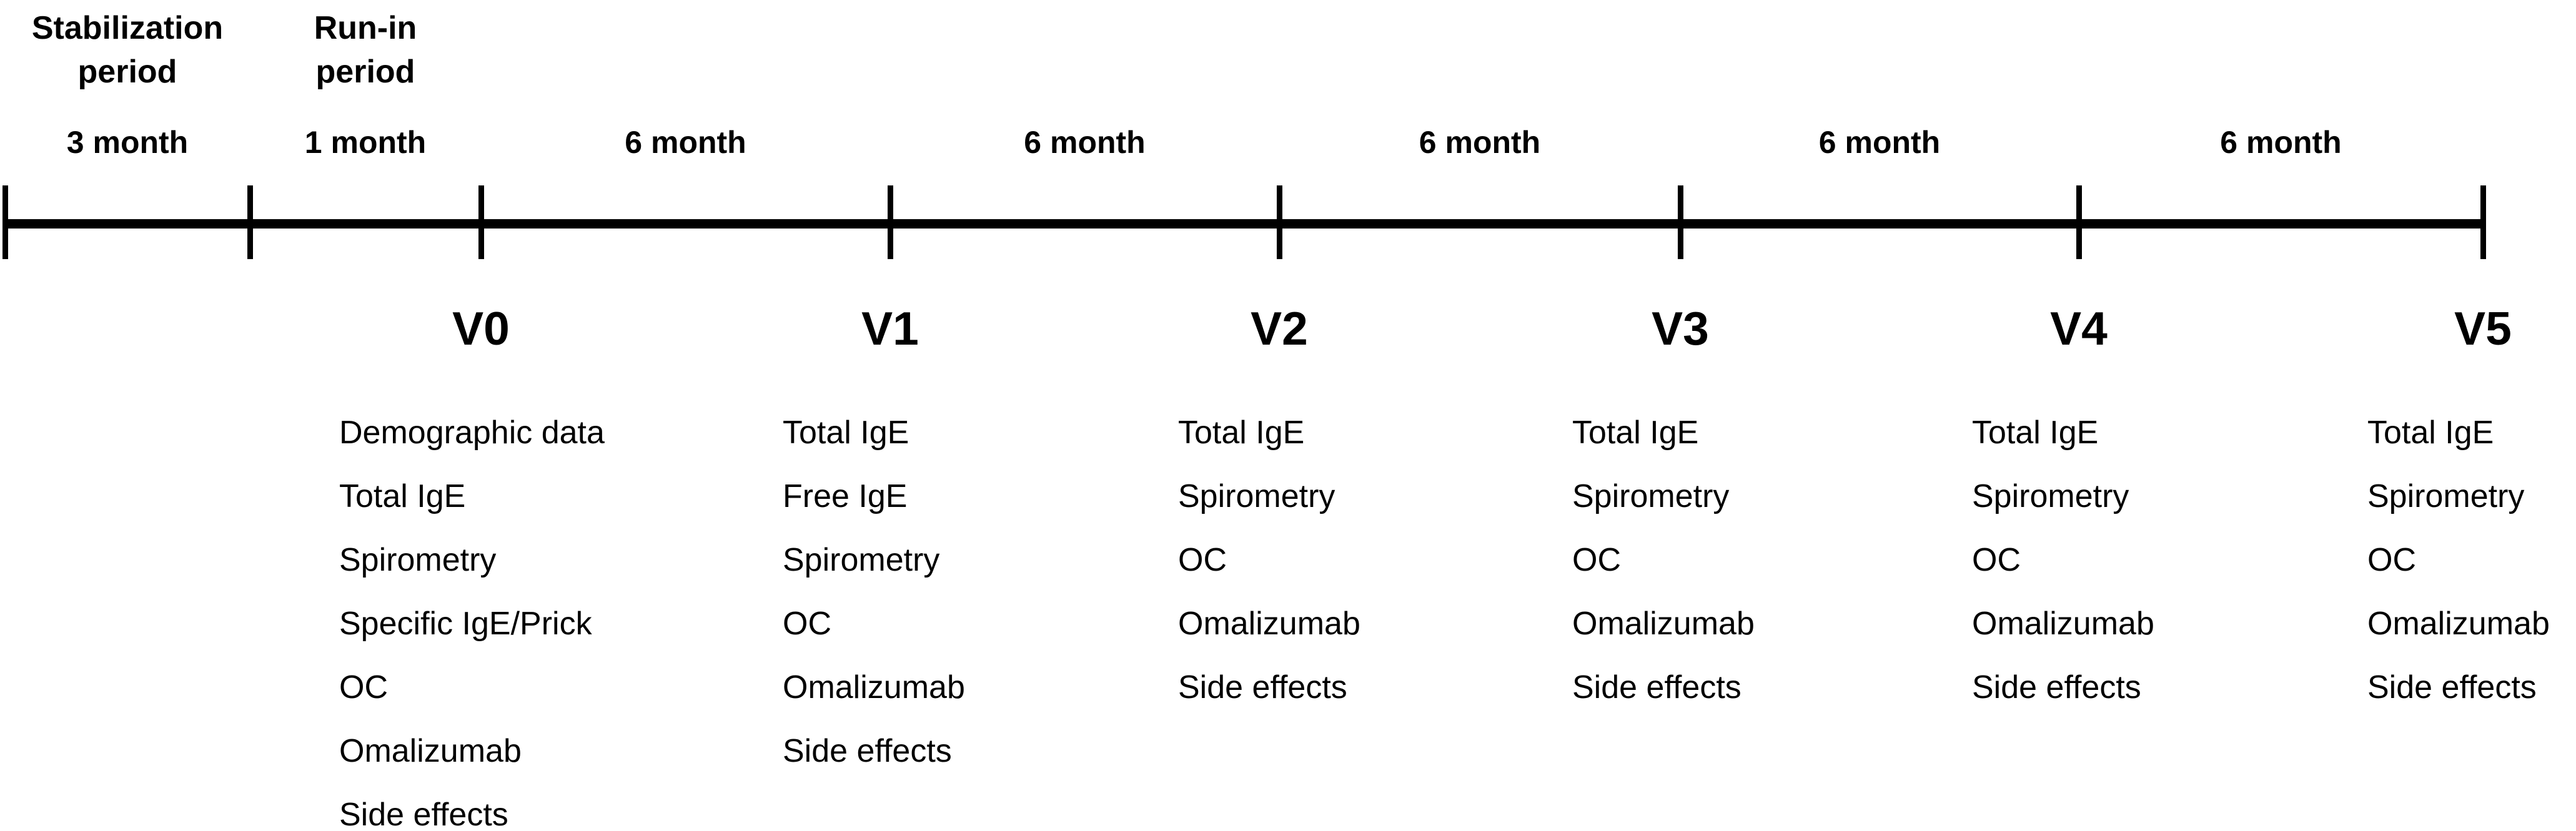 The width and height of the screenshot is (2576, 831). What do you see at coordinates (127, 50) in the screenshot?
I see `period-label: Stabilization period` at bounding box center [127, 50].